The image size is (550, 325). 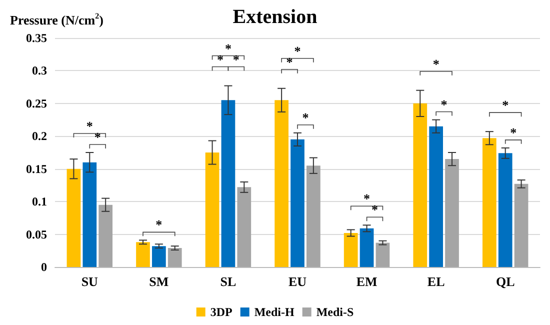 What do you see at coordinates (36, 38) in the screenshot?
I see `y-tick-label: 0.35` at bounding box center [36, 38].